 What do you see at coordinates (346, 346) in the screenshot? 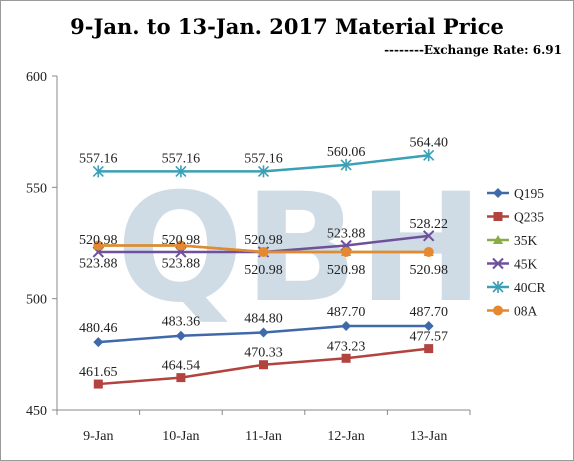
I see `data-label-q235: 473.23` at bounding box center [346, 346].